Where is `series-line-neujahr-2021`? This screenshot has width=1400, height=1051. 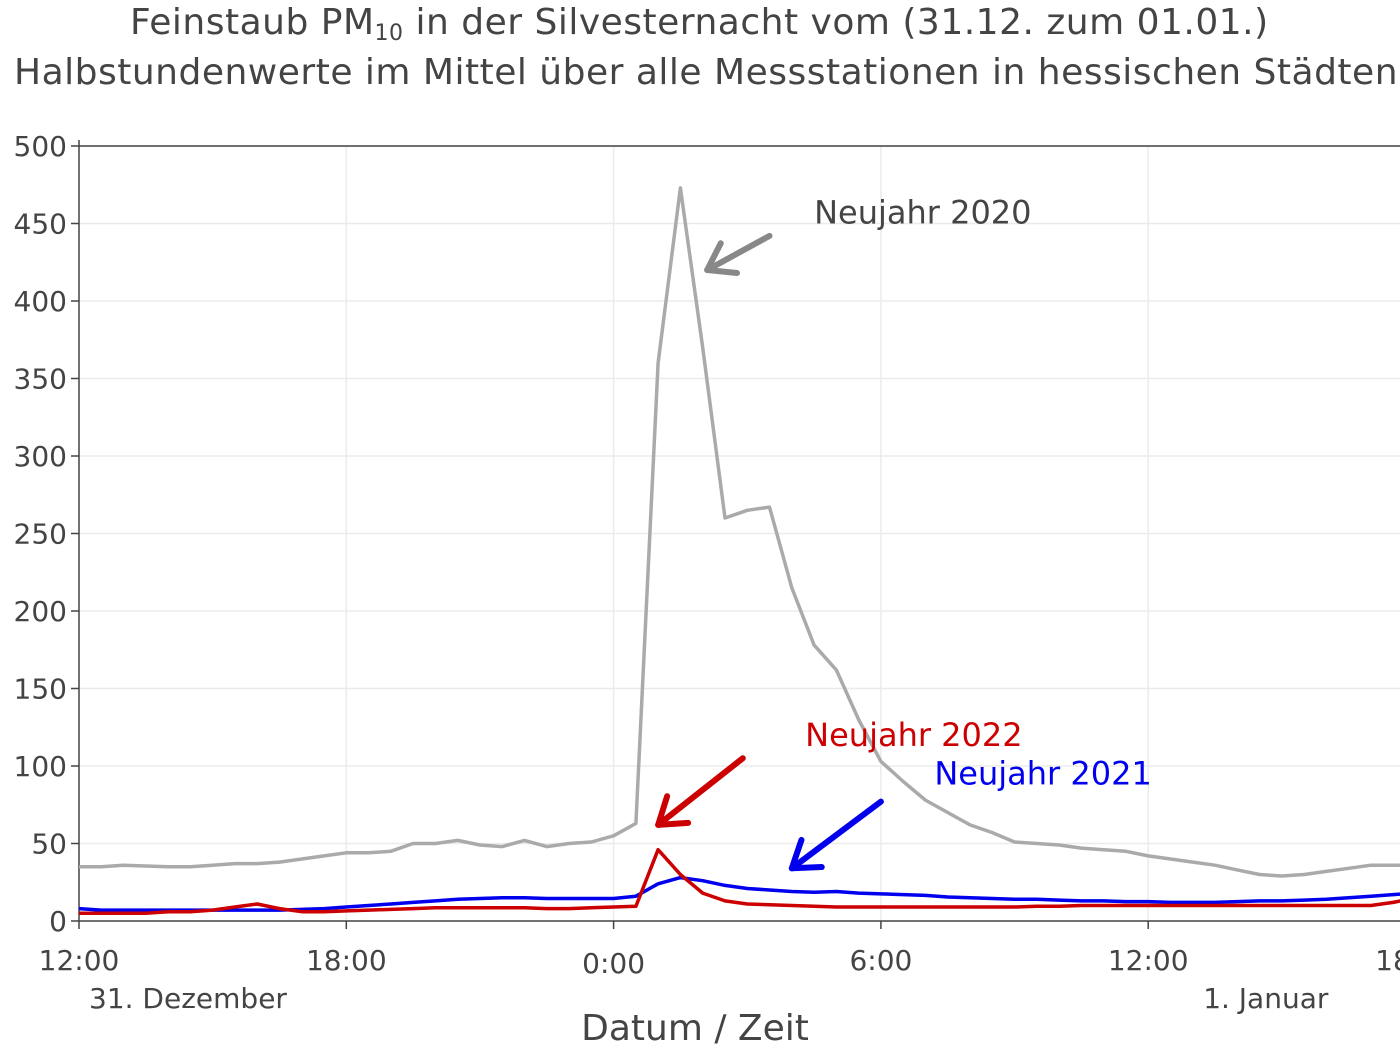 series-line-neujahr-2021 is located at coordinates (739, 893).